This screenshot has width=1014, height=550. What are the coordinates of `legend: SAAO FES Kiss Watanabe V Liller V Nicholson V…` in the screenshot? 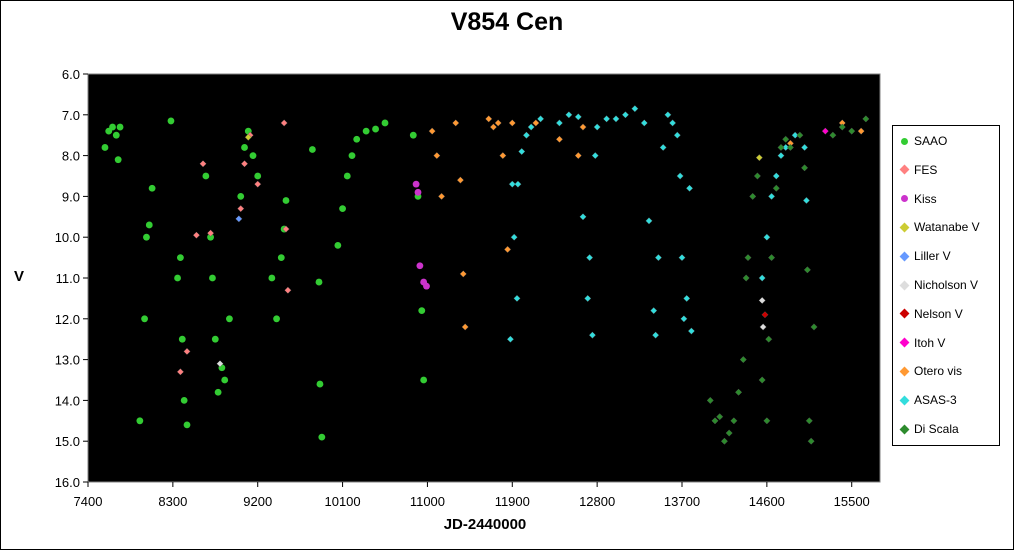 It's located at (946, 285).